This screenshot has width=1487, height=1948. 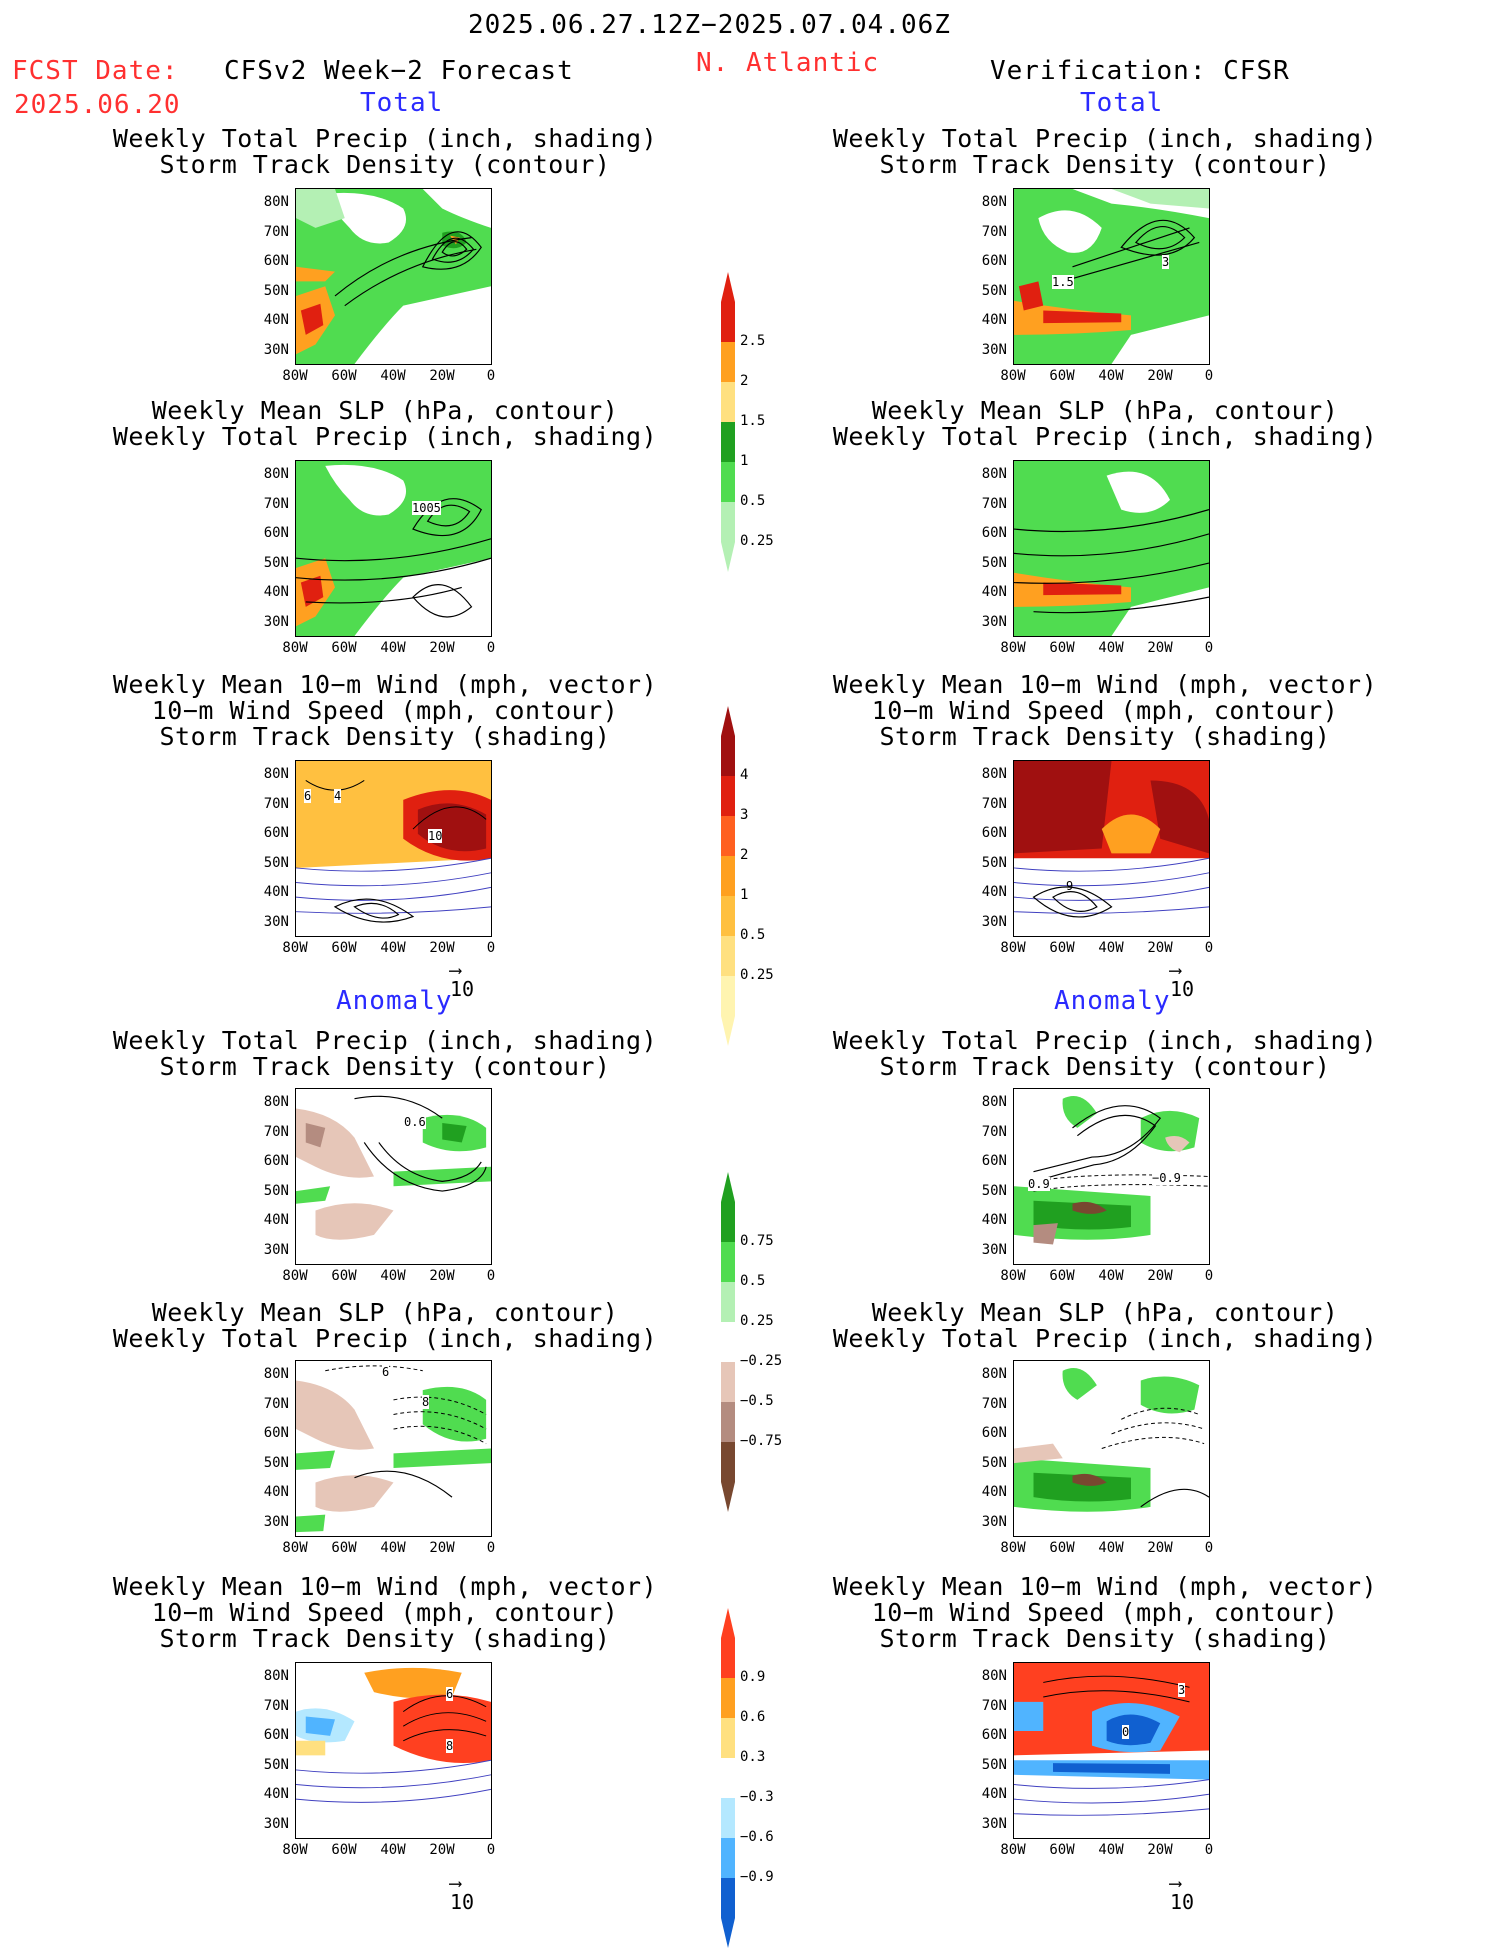 What do you see at coordinates (1111, 1750) in the screenshot?
I see `map-verification-anom-wind: 3 0` at bounding box center [1111, 1750].